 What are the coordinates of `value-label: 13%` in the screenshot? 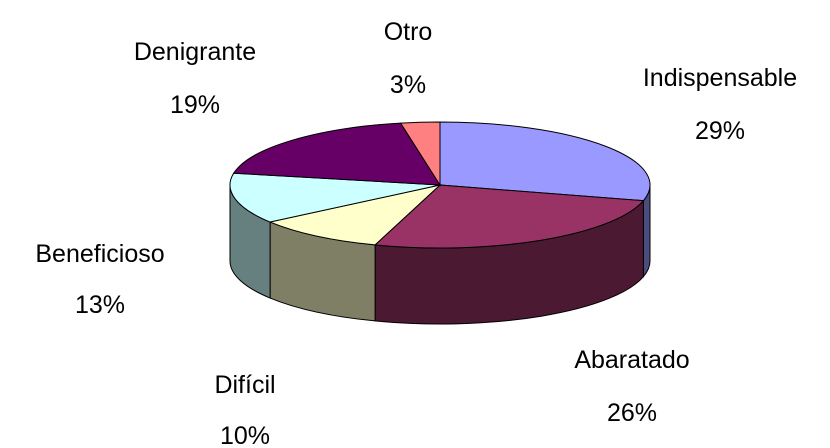 It's located at (100, 305).